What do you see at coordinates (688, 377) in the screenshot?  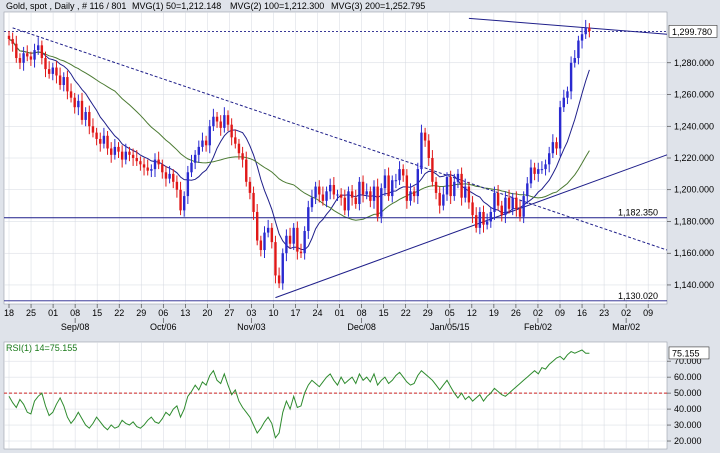 I see `rsi-tick-label: 60.000` at bounding box center [688, 377].